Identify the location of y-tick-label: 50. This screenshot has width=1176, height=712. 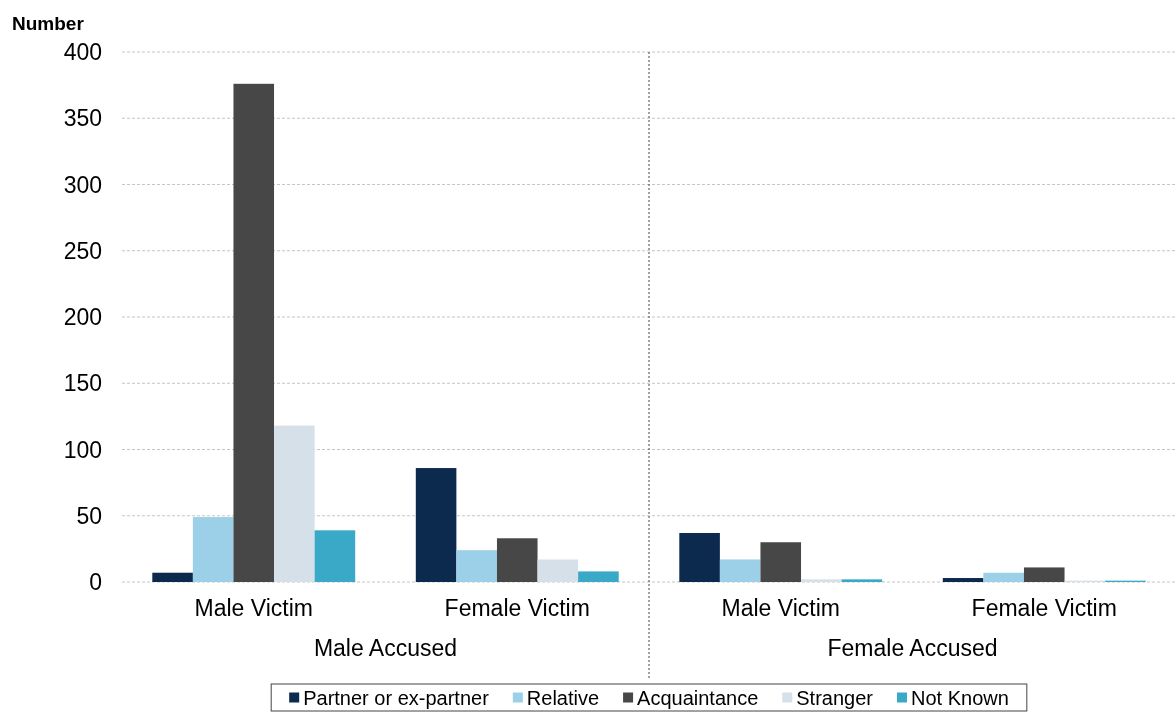
(89, 515).